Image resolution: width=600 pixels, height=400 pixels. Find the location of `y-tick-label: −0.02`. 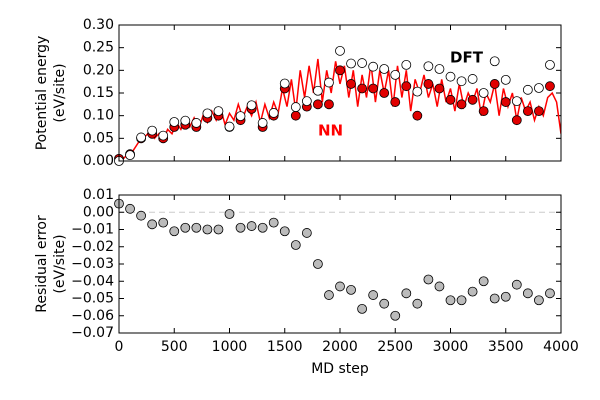

y-tick-label: −0.02 is located at coordinates (92, 247).